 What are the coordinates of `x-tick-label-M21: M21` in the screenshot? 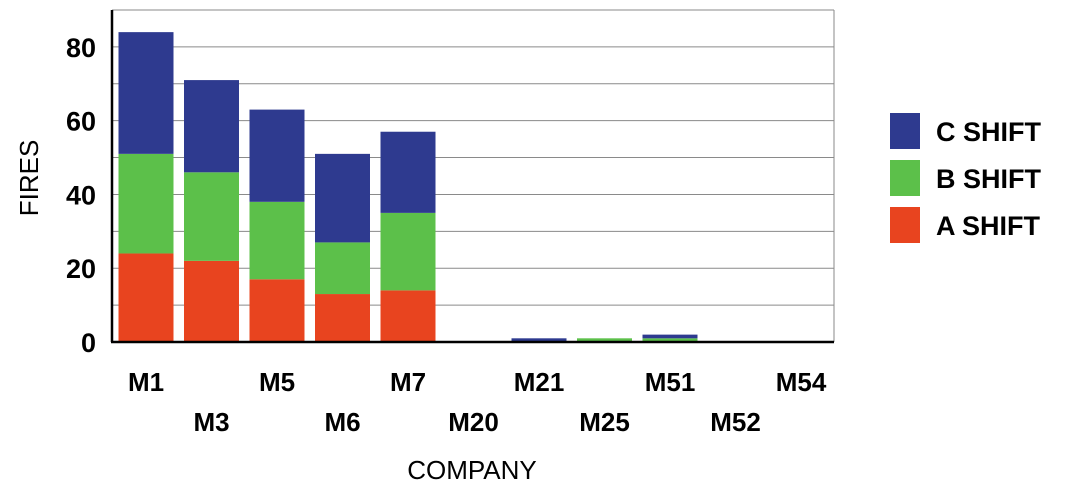 It's located at (539, 382).